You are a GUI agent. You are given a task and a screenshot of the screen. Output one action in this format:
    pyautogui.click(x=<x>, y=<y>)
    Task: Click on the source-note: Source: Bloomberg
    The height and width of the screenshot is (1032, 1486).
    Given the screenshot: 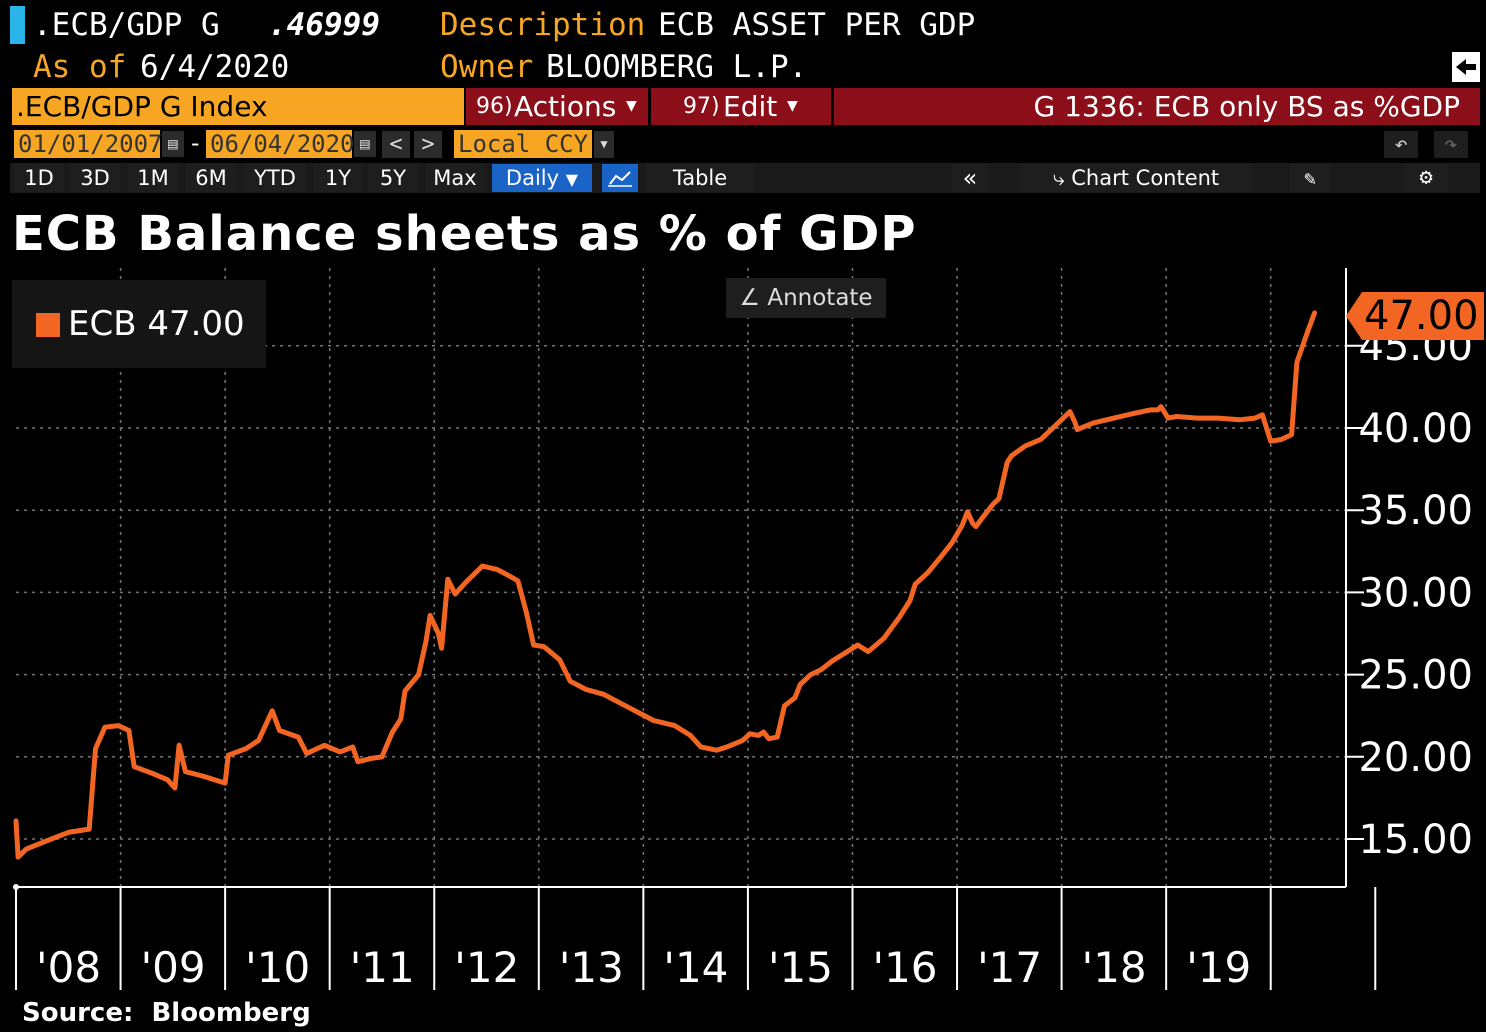 What is the action you would take?
    pyautogui.click(x=166, y=1013)
    